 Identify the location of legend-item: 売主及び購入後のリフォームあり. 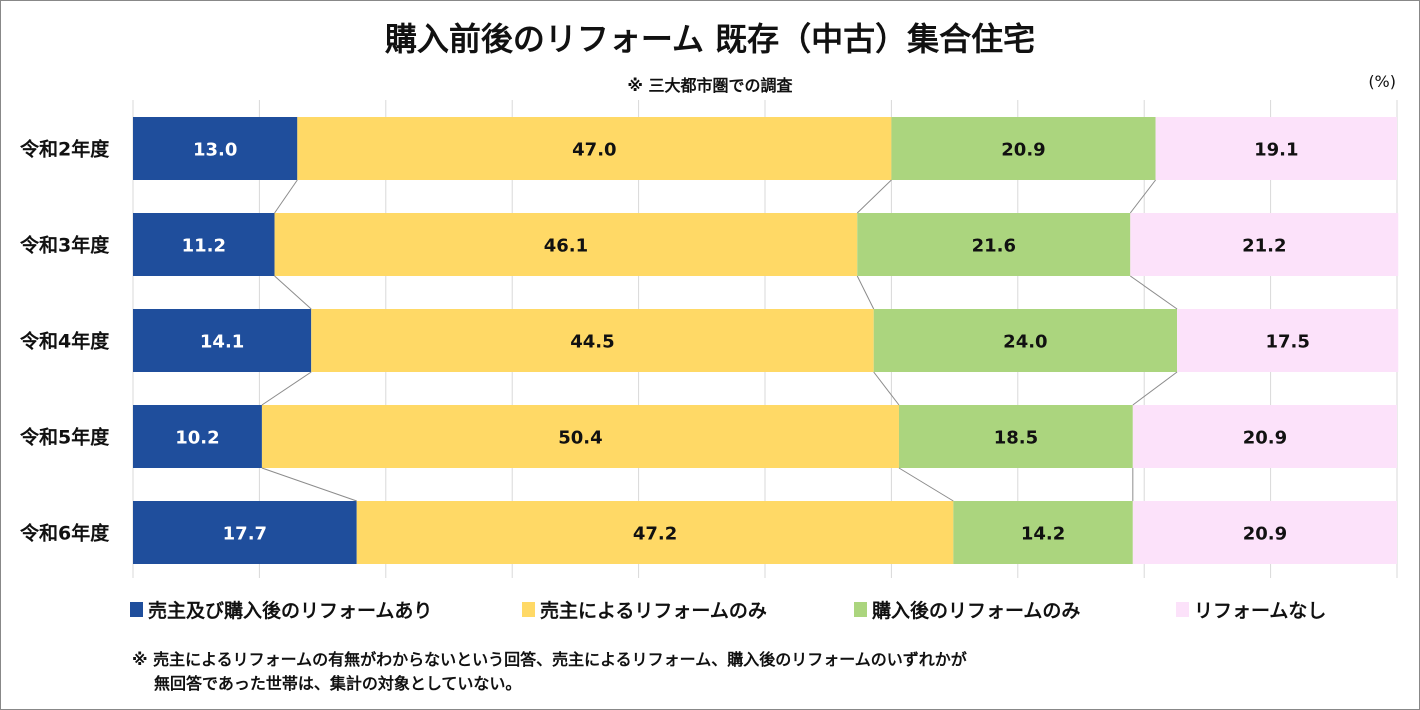
(326, 609).